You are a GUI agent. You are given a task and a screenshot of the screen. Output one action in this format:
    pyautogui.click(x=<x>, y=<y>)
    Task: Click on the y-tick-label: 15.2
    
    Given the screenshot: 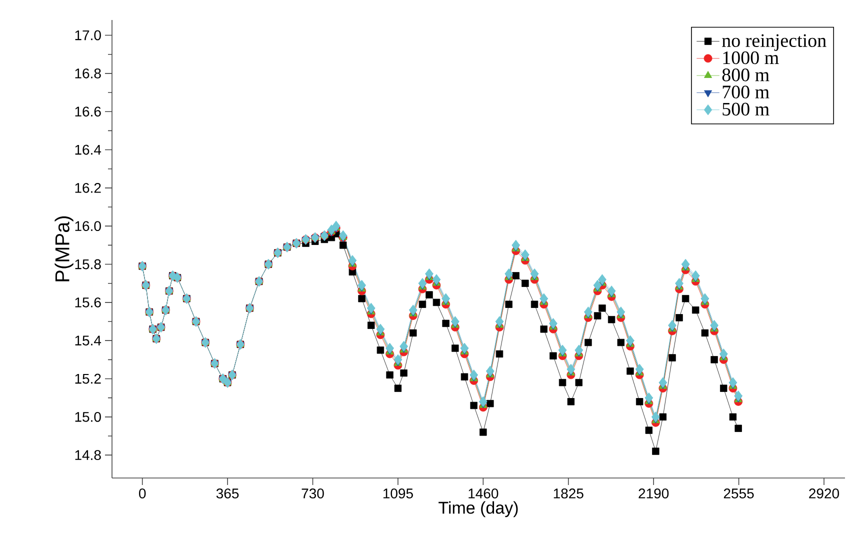 What is the action you would take?
    pyautogui.click(x=88, y=379)
    